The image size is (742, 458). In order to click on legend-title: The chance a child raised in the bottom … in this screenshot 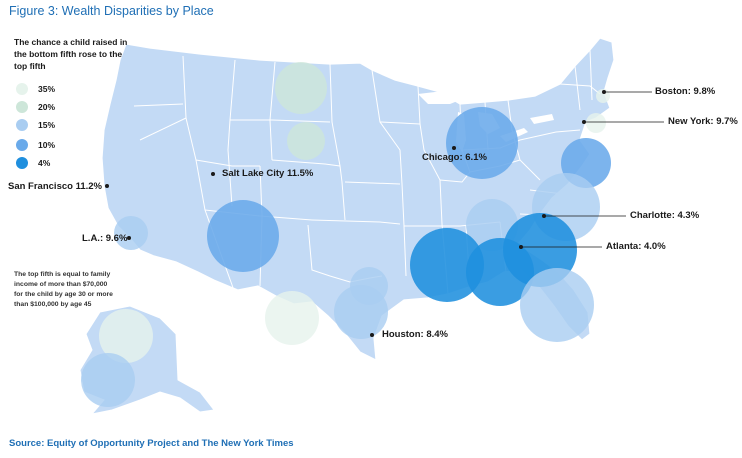, I will do `click(71, 54)`.